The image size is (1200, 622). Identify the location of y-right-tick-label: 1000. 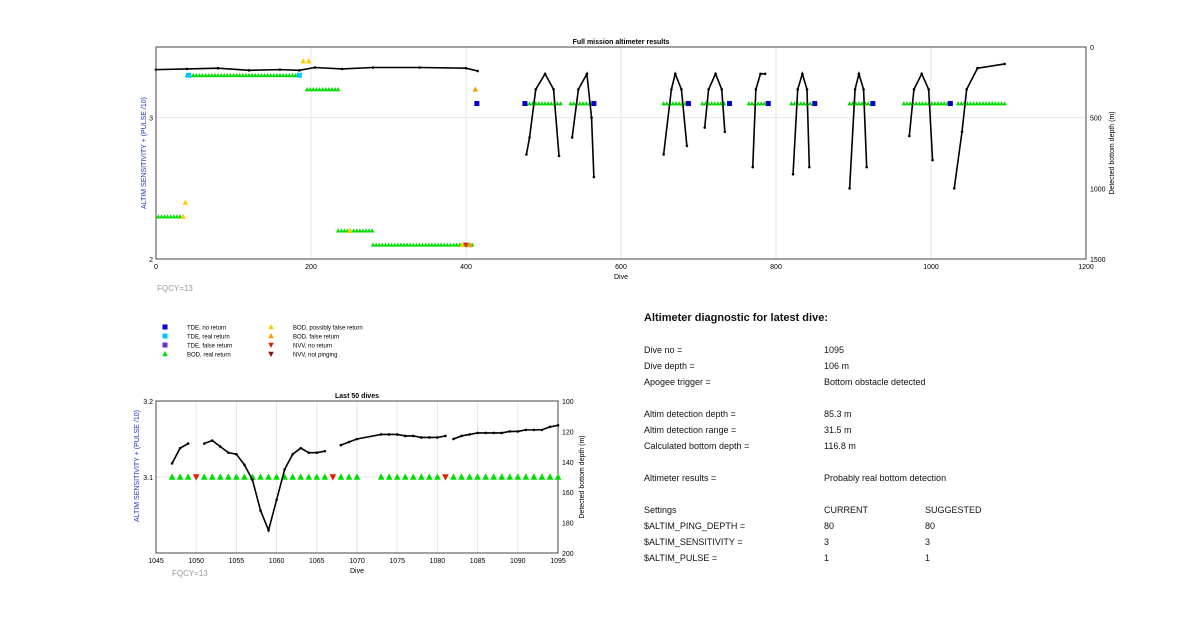
(1098, 189).